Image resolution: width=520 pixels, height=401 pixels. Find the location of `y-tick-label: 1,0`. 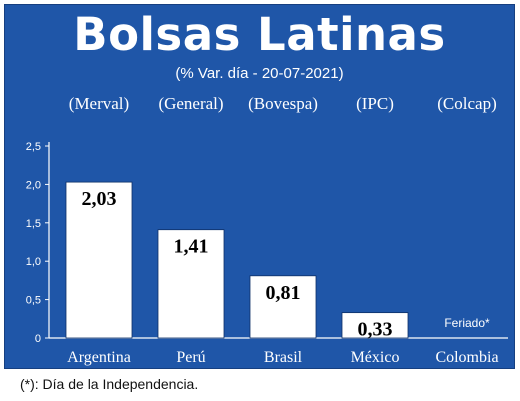

y-tick-label: 1,0 is located at coordinates (33, 262).